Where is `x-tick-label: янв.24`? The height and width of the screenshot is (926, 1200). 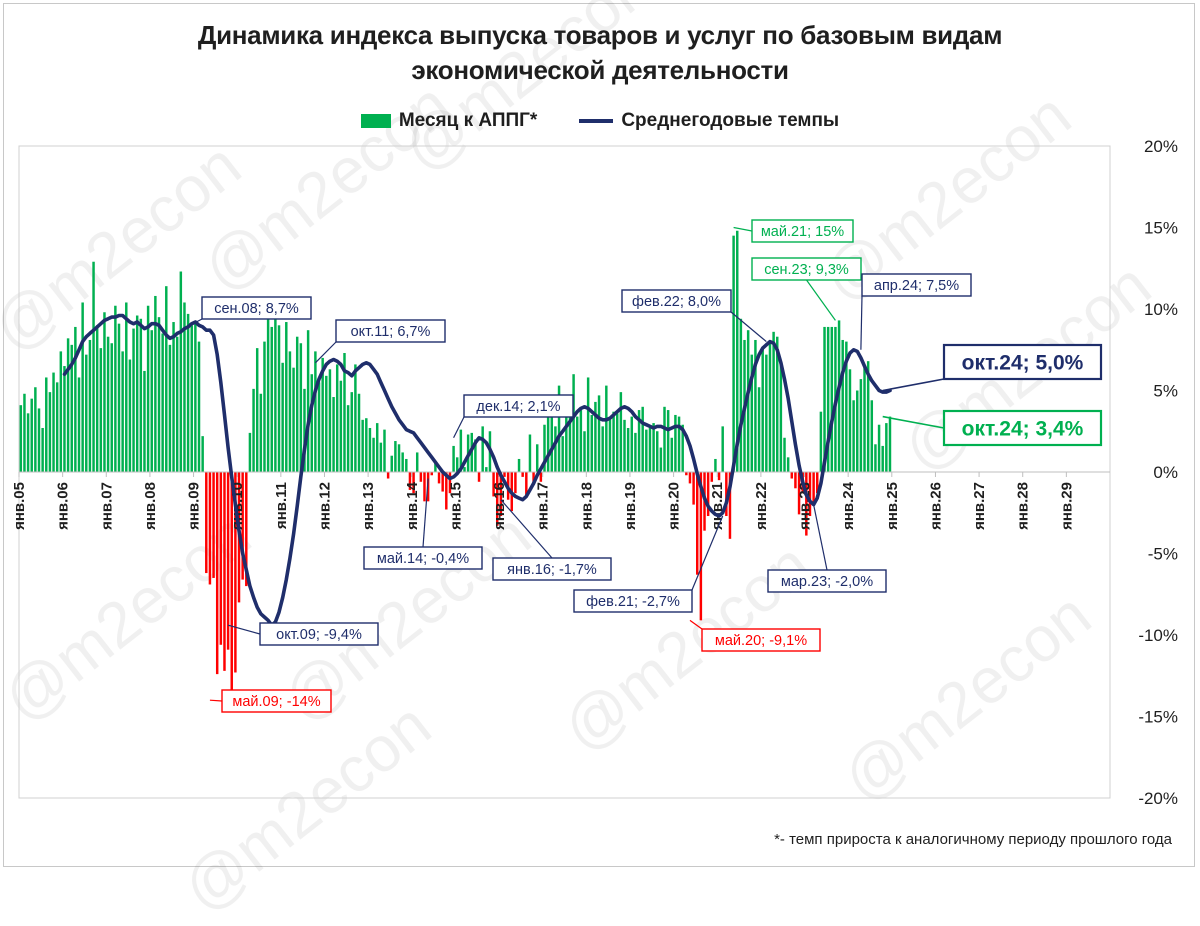
x-tick-label: янв.24 is located at coordinates (848, 505).